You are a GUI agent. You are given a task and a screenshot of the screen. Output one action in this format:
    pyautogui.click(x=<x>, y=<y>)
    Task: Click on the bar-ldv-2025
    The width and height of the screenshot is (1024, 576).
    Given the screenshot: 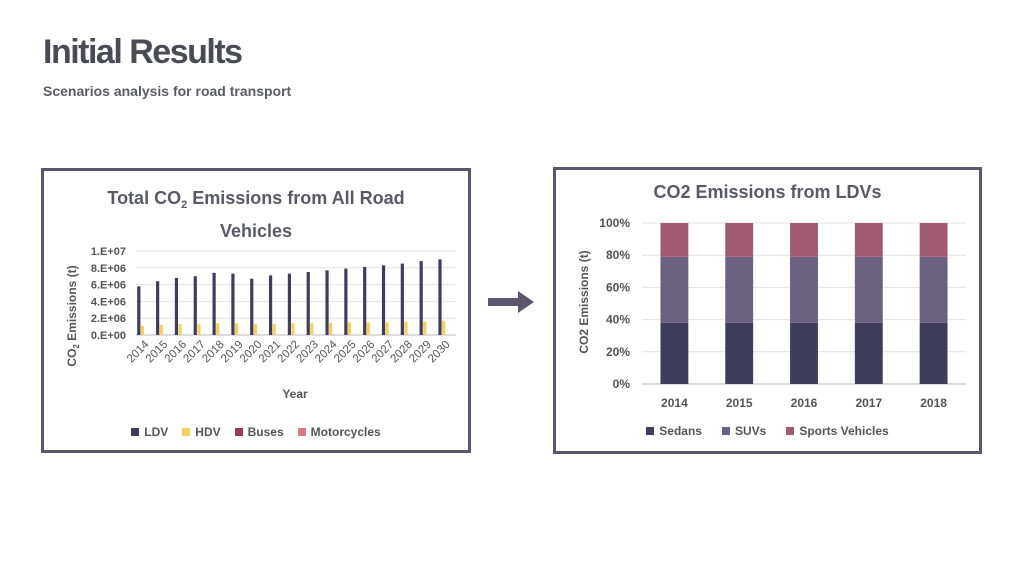 What is the action you would take?
    pyautogui.click(x=346, y=301)
    